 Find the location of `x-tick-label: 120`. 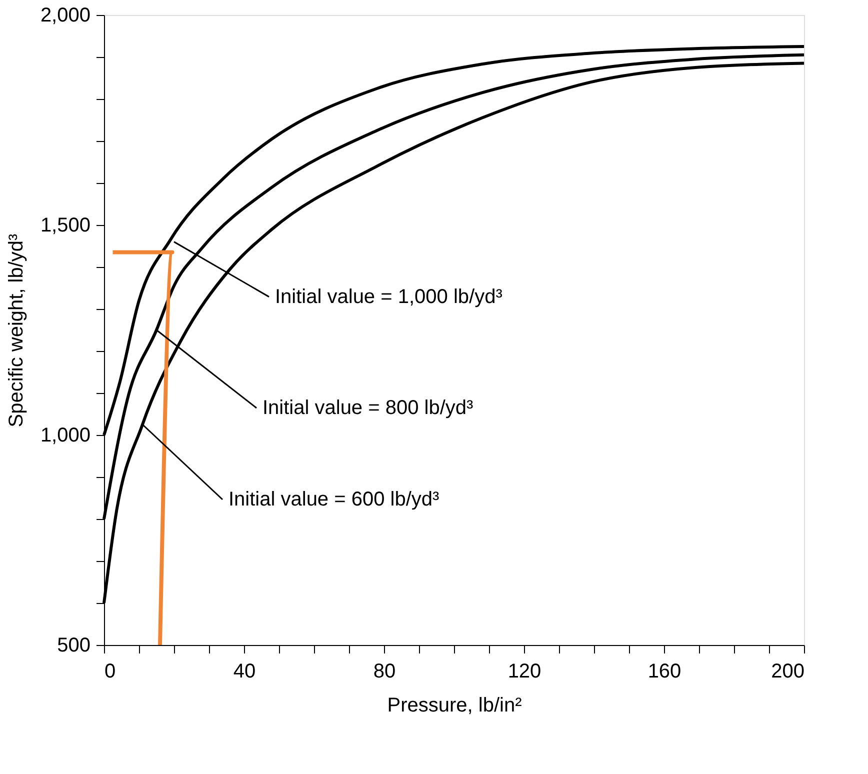

x-tick-label: 120 is located at coordinates (525, 671).